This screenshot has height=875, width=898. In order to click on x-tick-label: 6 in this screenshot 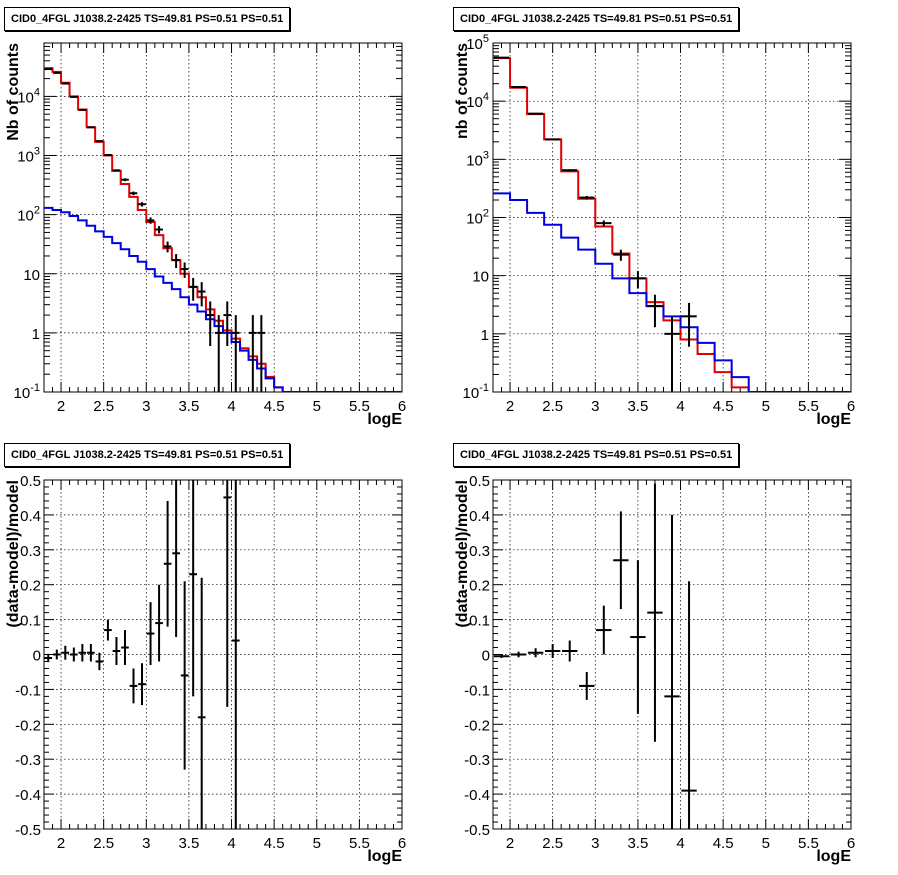, I will do `click(402, 843)`.